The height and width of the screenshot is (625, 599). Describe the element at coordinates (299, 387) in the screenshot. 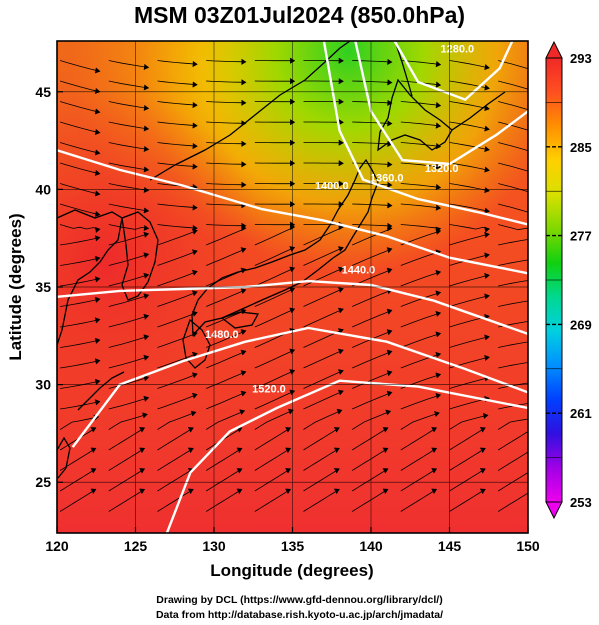

I see `contour-1480.0` at that location.